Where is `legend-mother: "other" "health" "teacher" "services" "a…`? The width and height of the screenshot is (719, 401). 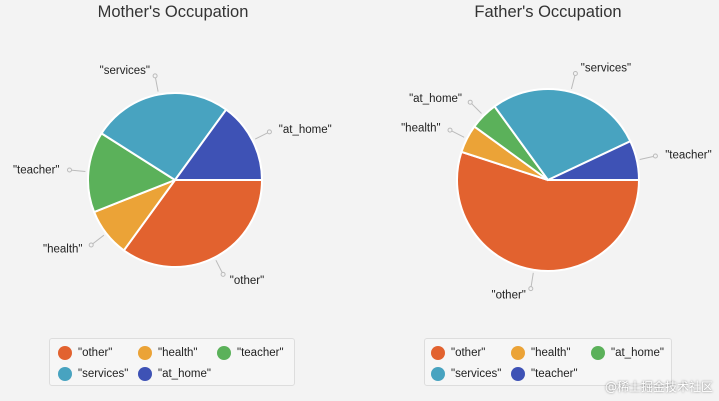
legend-mother: "other" "health" "teacher" "services" "a… is located at coordinates (172, 362).